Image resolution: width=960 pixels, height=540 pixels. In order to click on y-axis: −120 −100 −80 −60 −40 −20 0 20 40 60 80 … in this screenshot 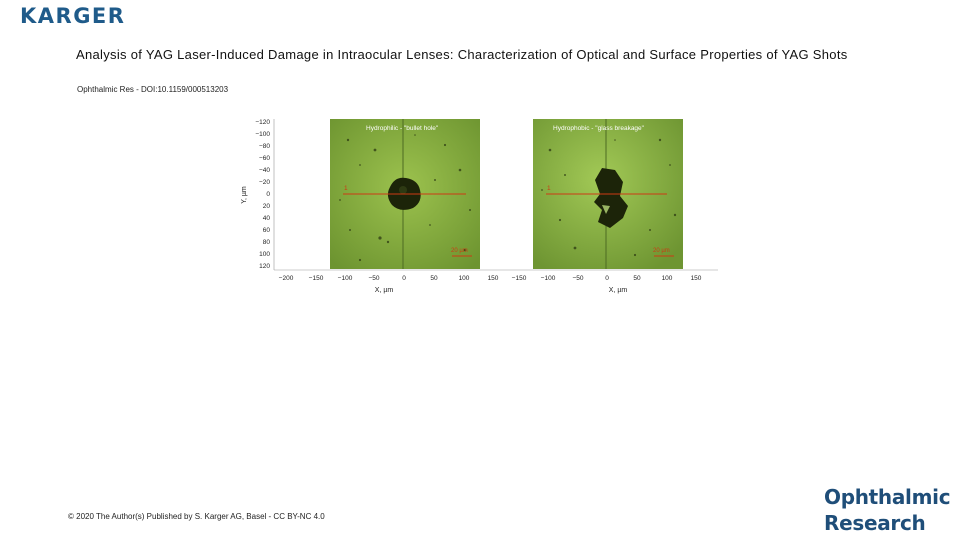, I will do `click(265, 194)`.